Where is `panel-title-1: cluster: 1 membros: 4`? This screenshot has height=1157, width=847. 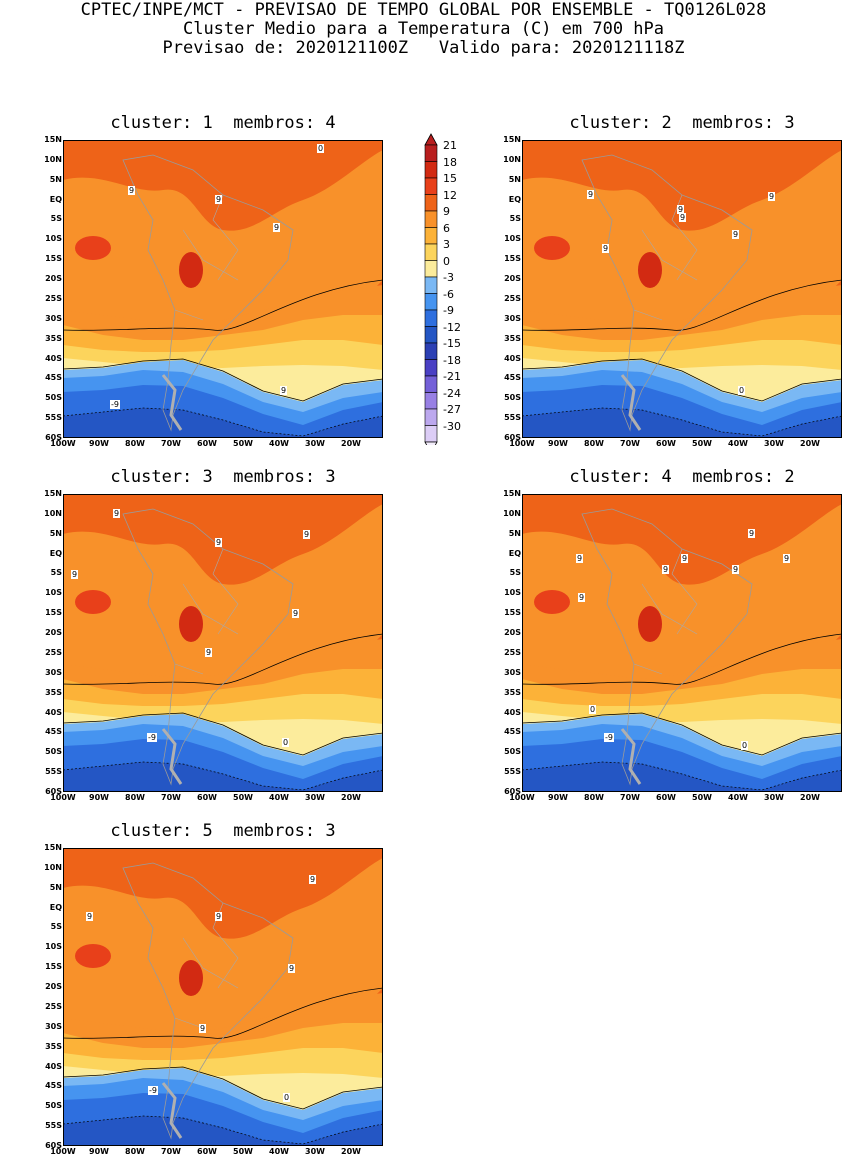
panel-title-1: cluster: 1 membros: 4 is located at coordinates (223, 123).